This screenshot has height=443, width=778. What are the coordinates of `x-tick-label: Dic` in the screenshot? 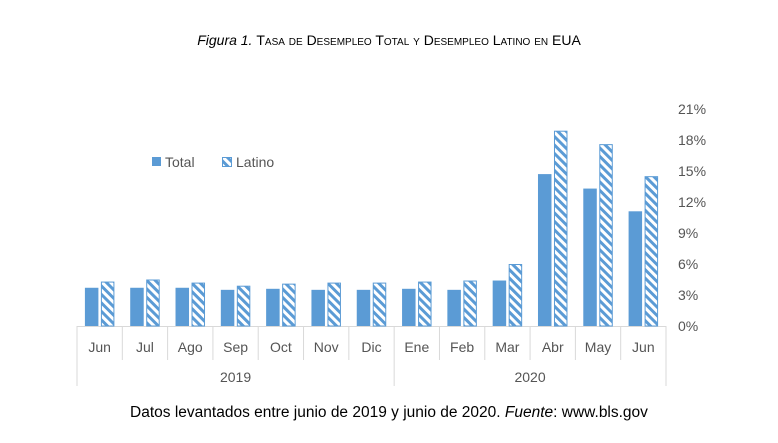 It's located at (371, 347).